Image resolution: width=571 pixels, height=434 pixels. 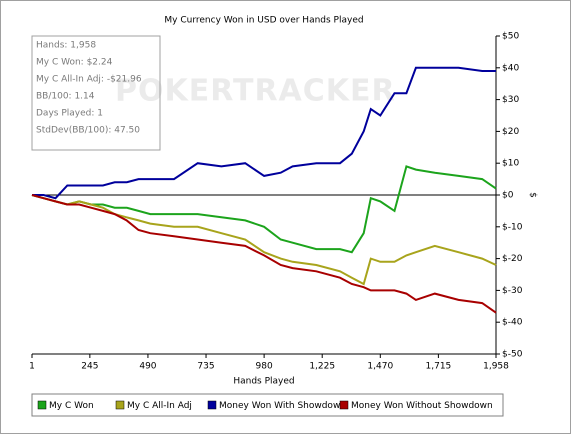 What do you see at coordinates (512, 323) in the screenshot?
I see `y-tick-label: $-40` at bounding box center [512, 323].